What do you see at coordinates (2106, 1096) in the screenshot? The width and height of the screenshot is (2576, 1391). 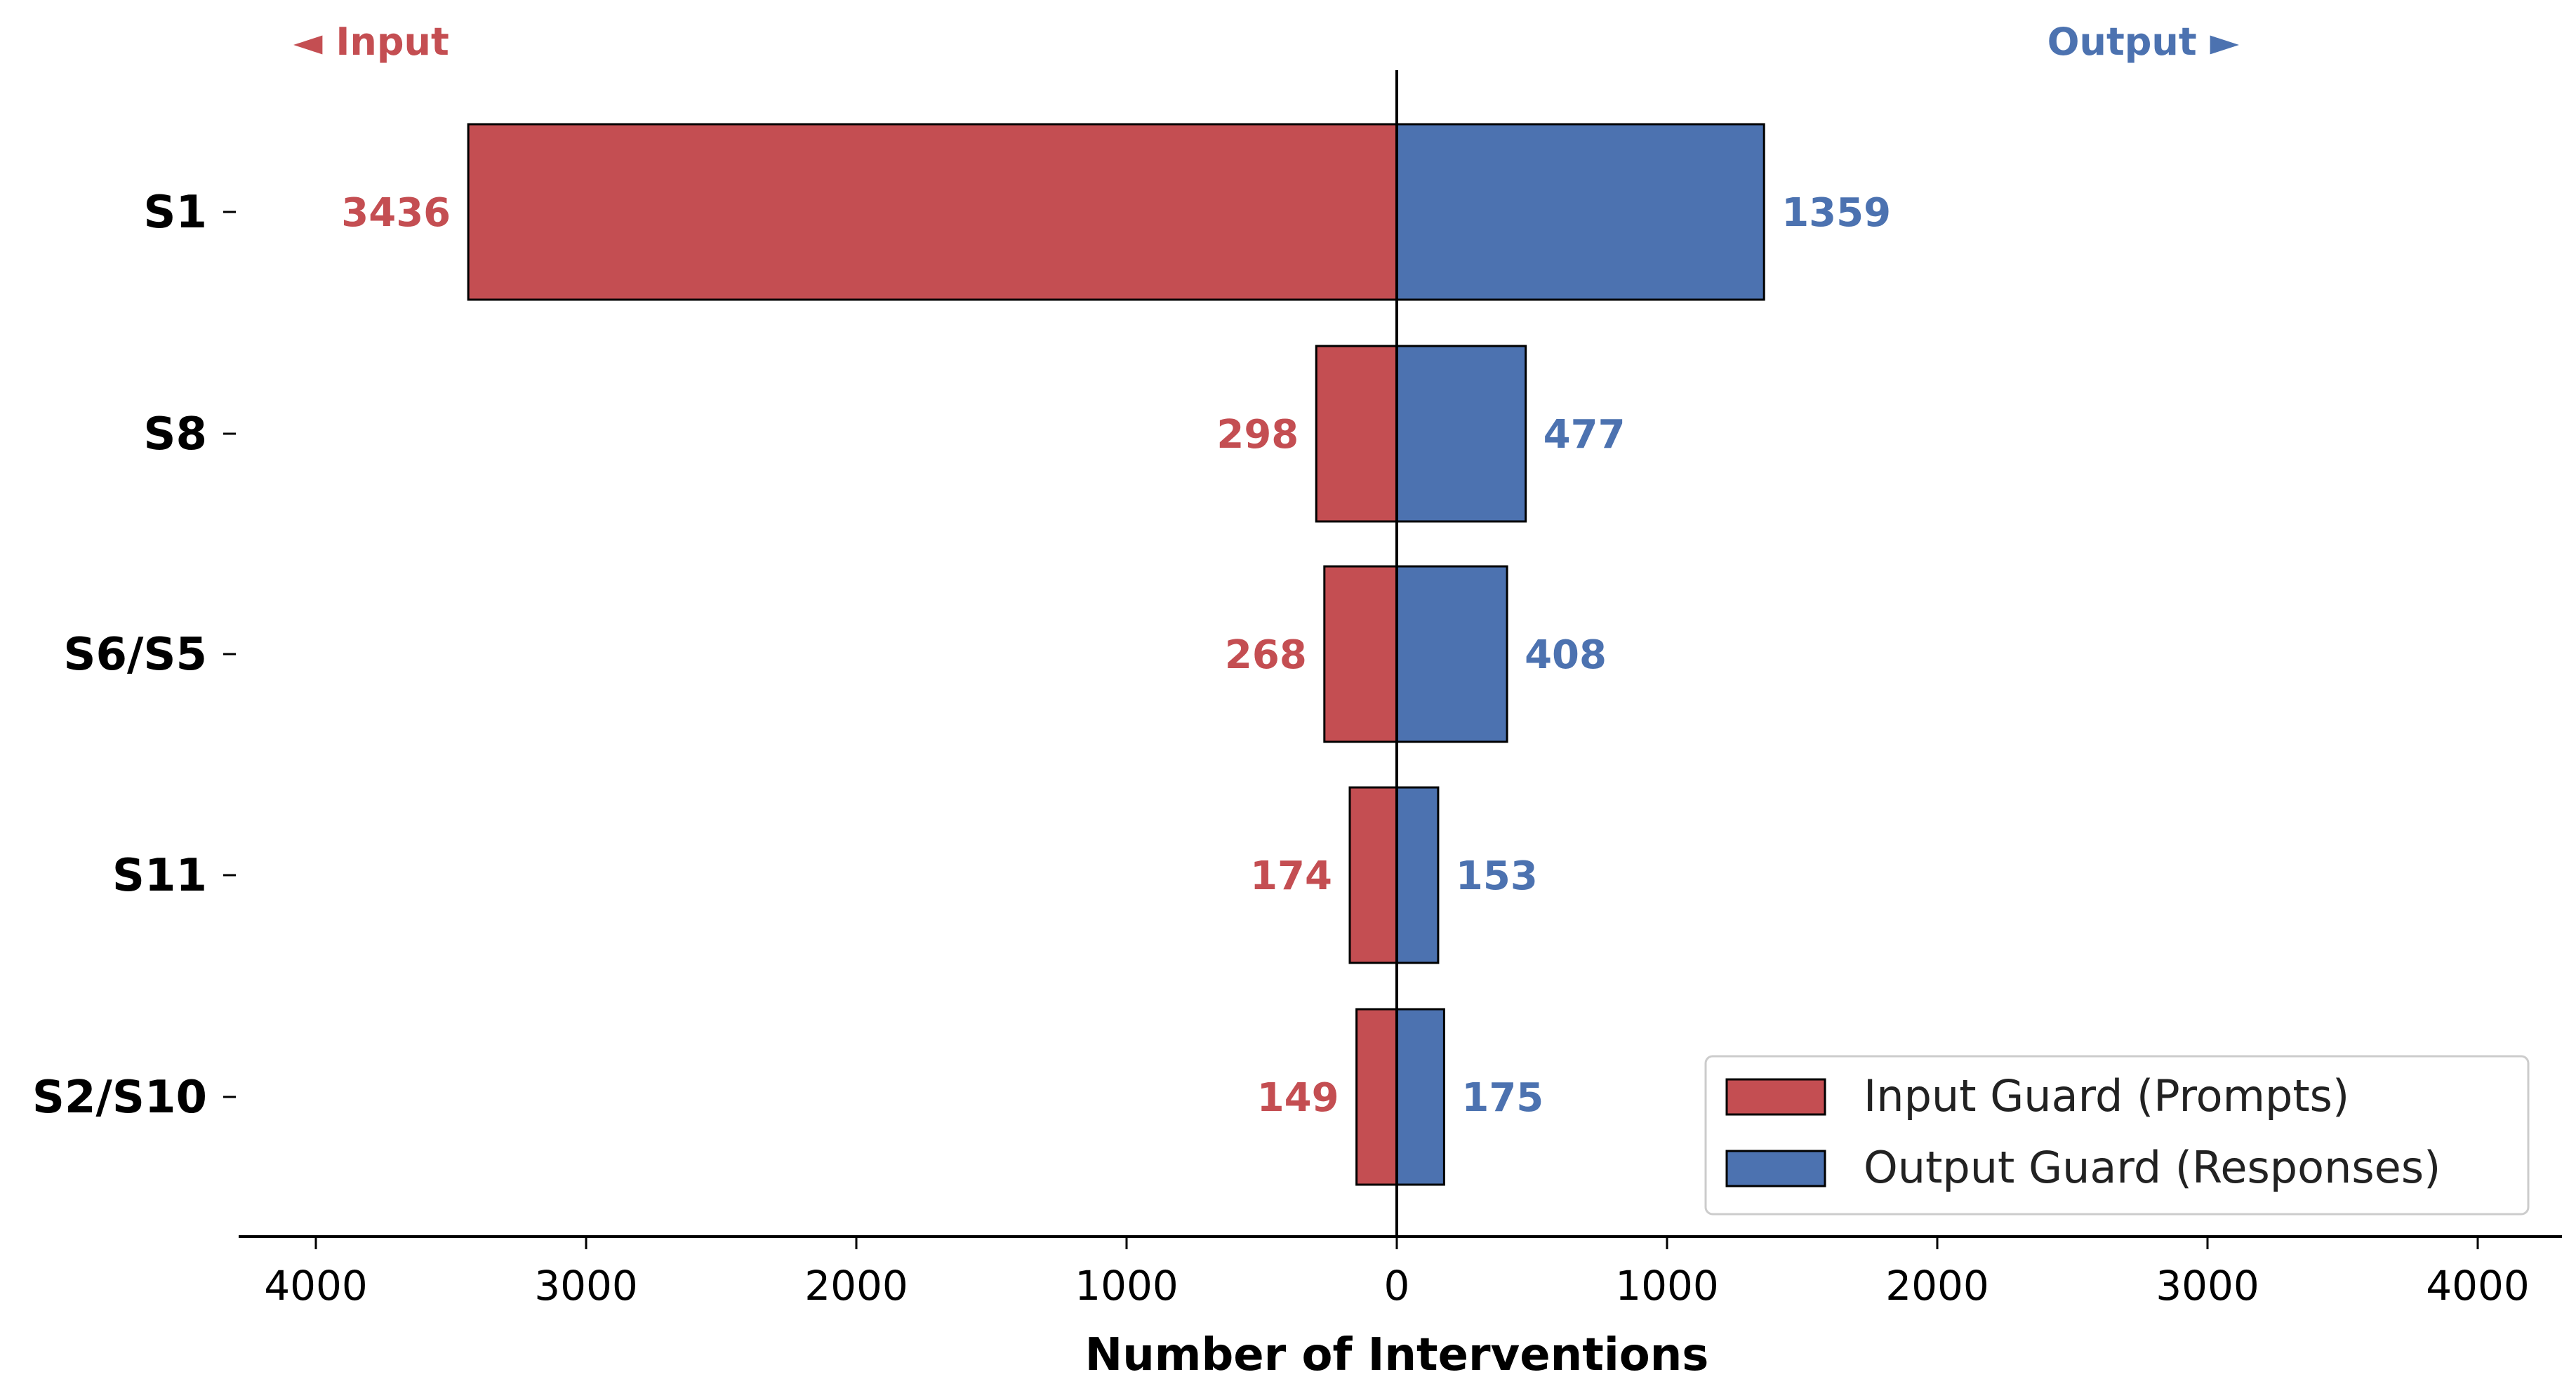 I see `legend-label-input: Input Guard (Prompts)` at bounding box center [2106, 1096].